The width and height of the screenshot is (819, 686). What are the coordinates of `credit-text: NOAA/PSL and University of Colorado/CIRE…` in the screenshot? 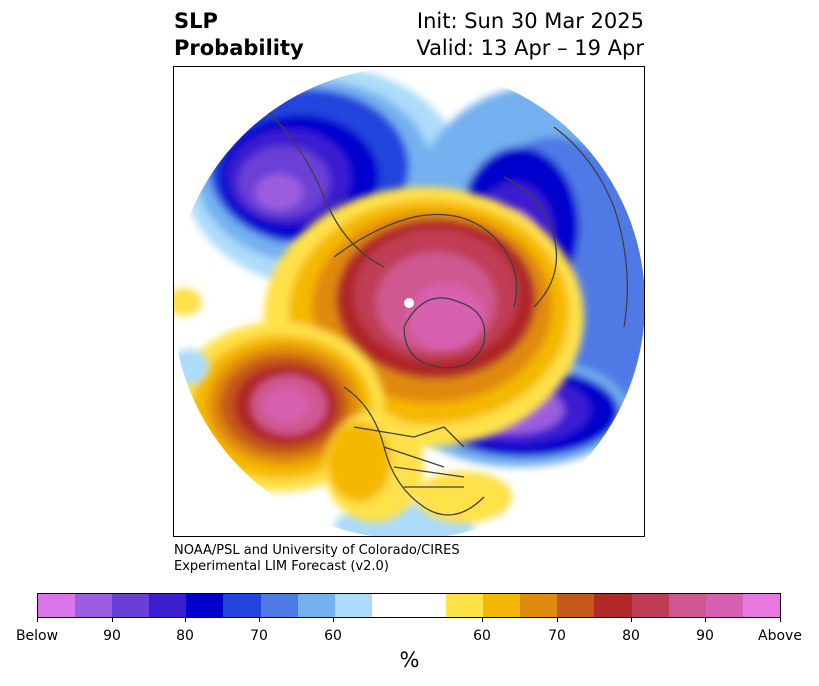 It's located at (317, 559).